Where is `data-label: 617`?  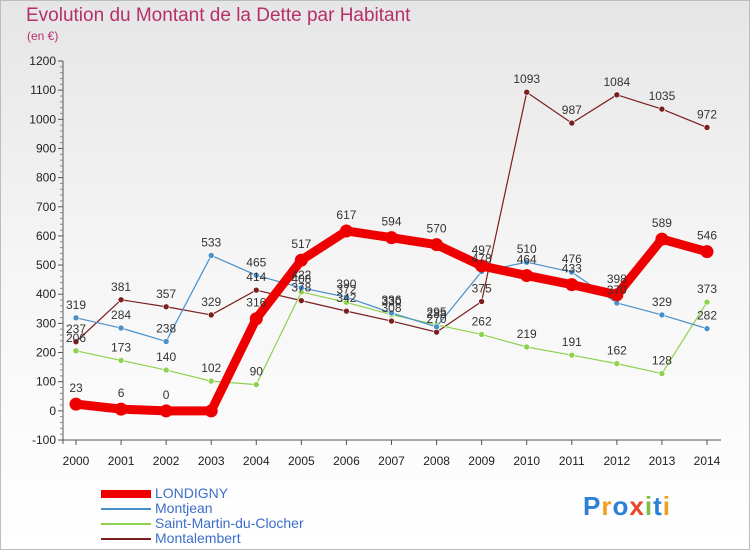 data-label: 617 is located at coordinates (346, 215).